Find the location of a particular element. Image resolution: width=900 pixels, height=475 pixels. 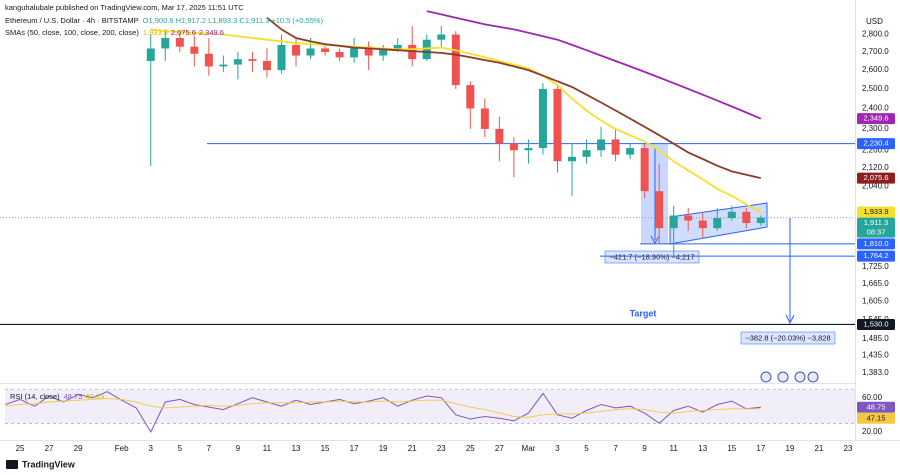

y-tick-label: 2,700.0 is located at coordinates (875, 51).